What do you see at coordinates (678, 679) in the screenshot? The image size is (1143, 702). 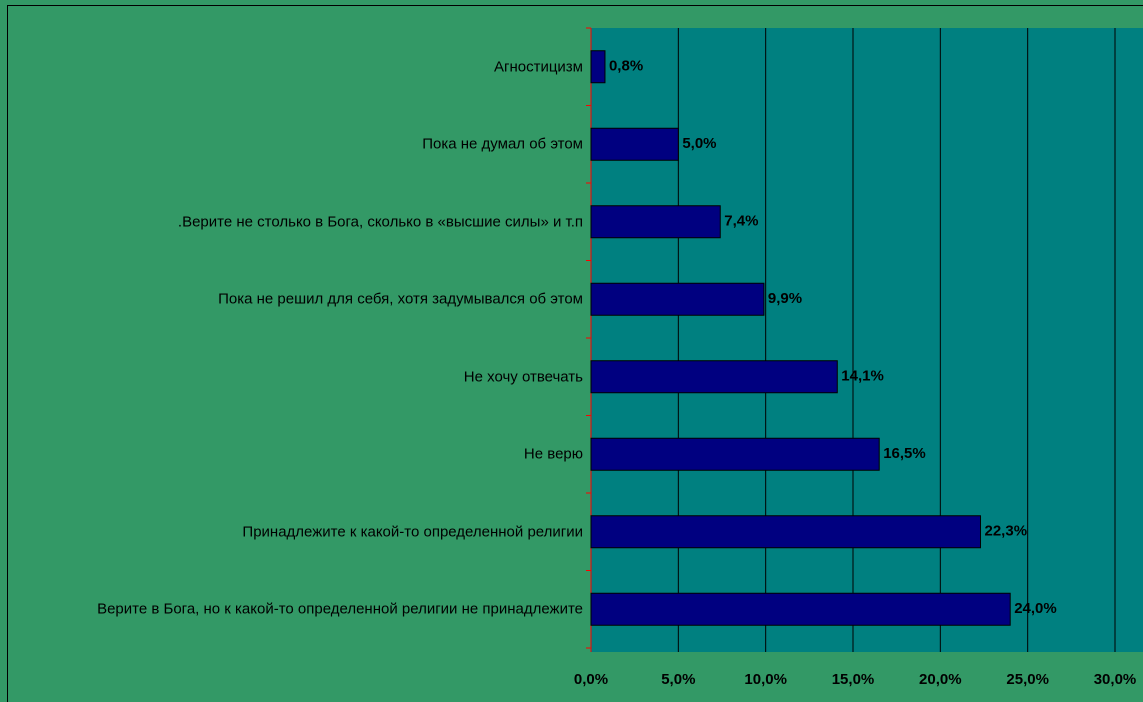 I see `x-tick-label: 5,0%` at bounding box center [678, 679].